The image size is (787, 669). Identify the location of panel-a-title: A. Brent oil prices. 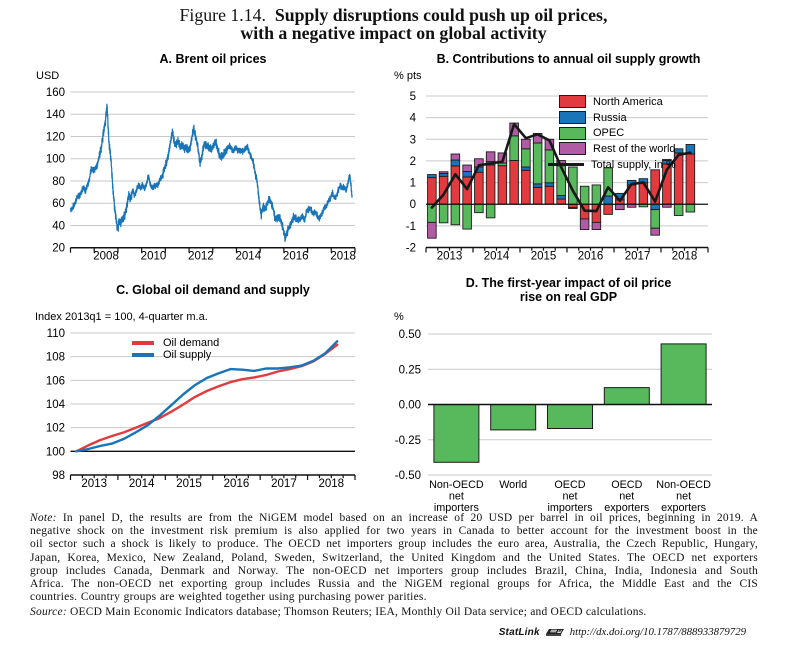
(213, 59).